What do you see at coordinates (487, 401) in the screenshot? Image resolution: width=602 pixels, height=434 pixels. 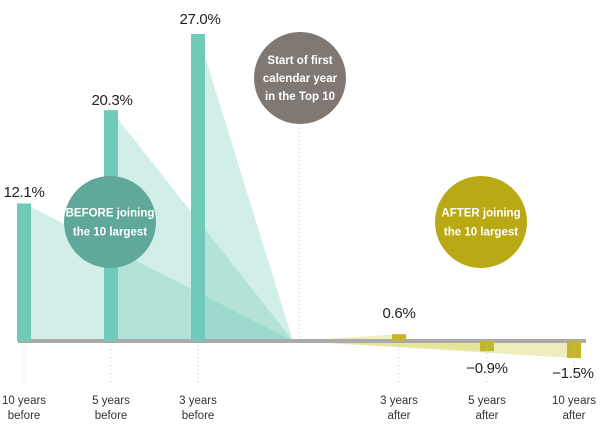 I see `tick-label-5-line-1: 5 years` at bounding box center [487, 401].